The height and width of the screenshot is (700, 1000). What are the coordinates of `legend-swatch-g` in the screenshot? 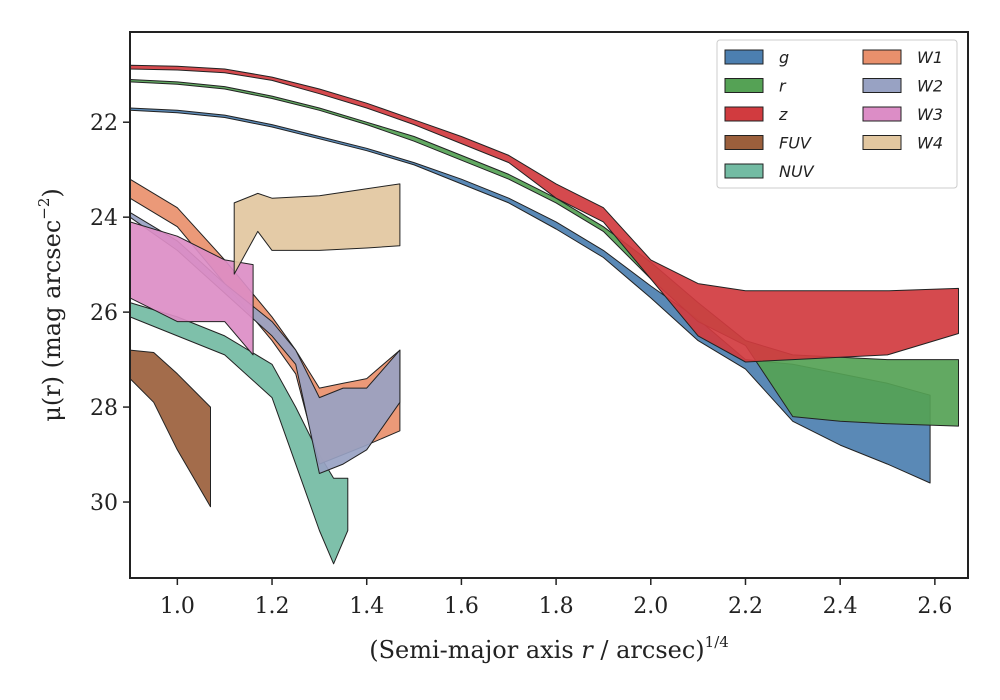 It's located at (744, 57).